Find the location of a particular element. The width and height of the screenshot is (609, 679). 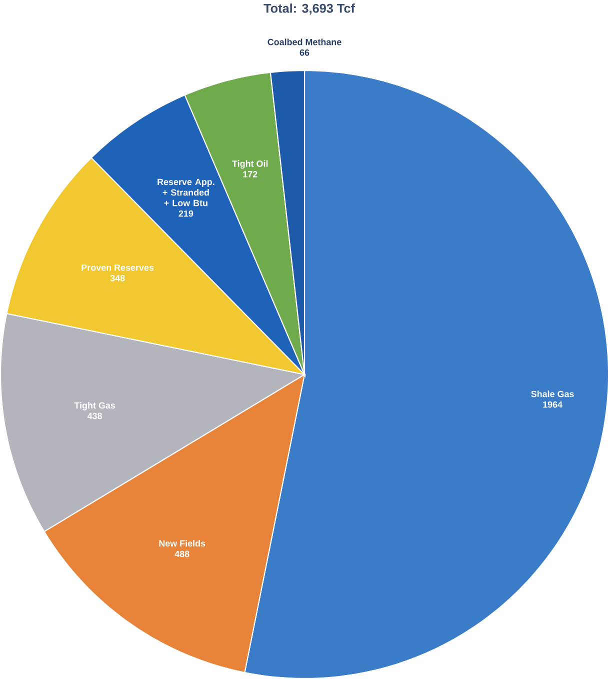

chart-title: Total: 3,693 Tcf is located at coordinates (310, 9).